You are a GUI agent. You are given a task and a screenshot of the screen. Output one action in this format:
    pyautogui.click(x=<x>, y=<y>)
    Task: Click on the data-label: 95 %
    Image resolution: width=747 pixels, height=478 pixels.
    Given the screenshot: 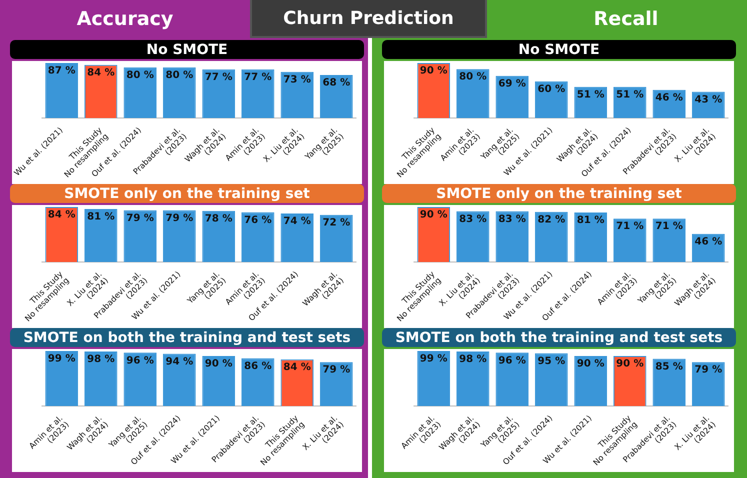 What is the action you would take?
    pyautogui.click(x=552, y=361)
    